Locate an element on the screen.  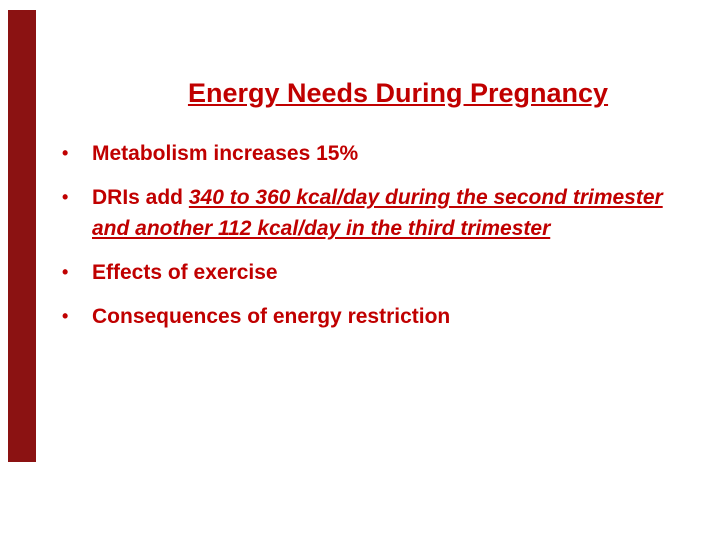
bullet-text: Consequences of energy restriction is located at coordinates (380, 316).